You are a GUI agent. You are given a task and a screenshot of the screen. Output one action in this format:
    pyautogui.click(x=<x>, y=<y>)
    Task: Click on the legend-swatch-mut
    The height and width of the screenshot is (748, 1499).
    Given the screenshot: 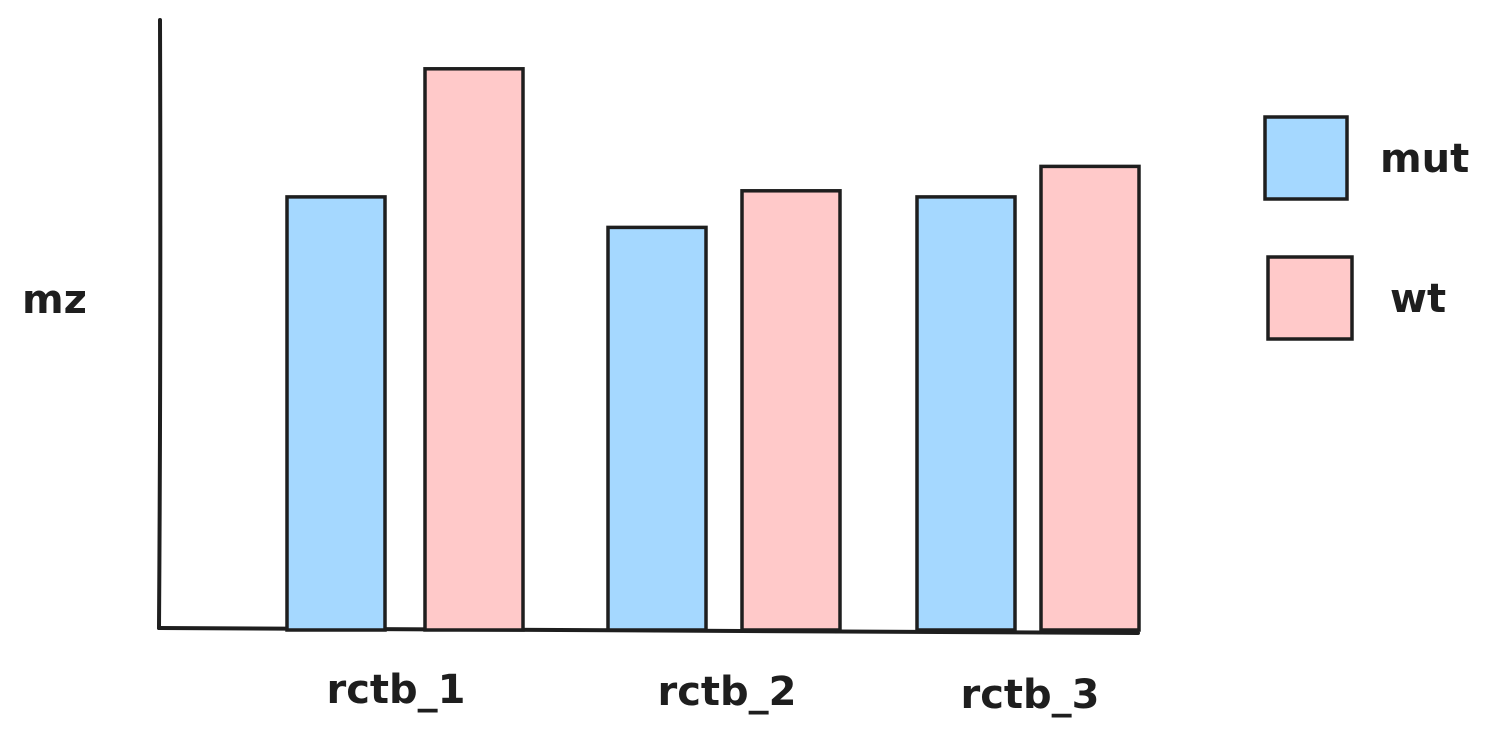 What is the action you would take?
    pyautogui.click(x=1306, y=158)
    